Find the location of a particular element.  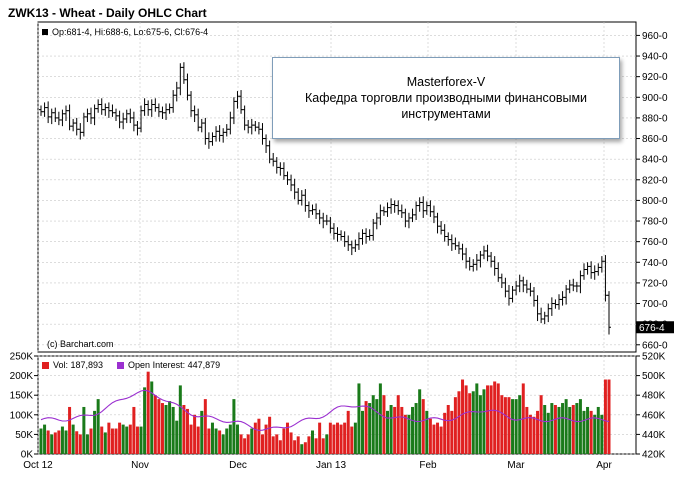

oi-tick-label: 440K is located at coordinates (654, 435).